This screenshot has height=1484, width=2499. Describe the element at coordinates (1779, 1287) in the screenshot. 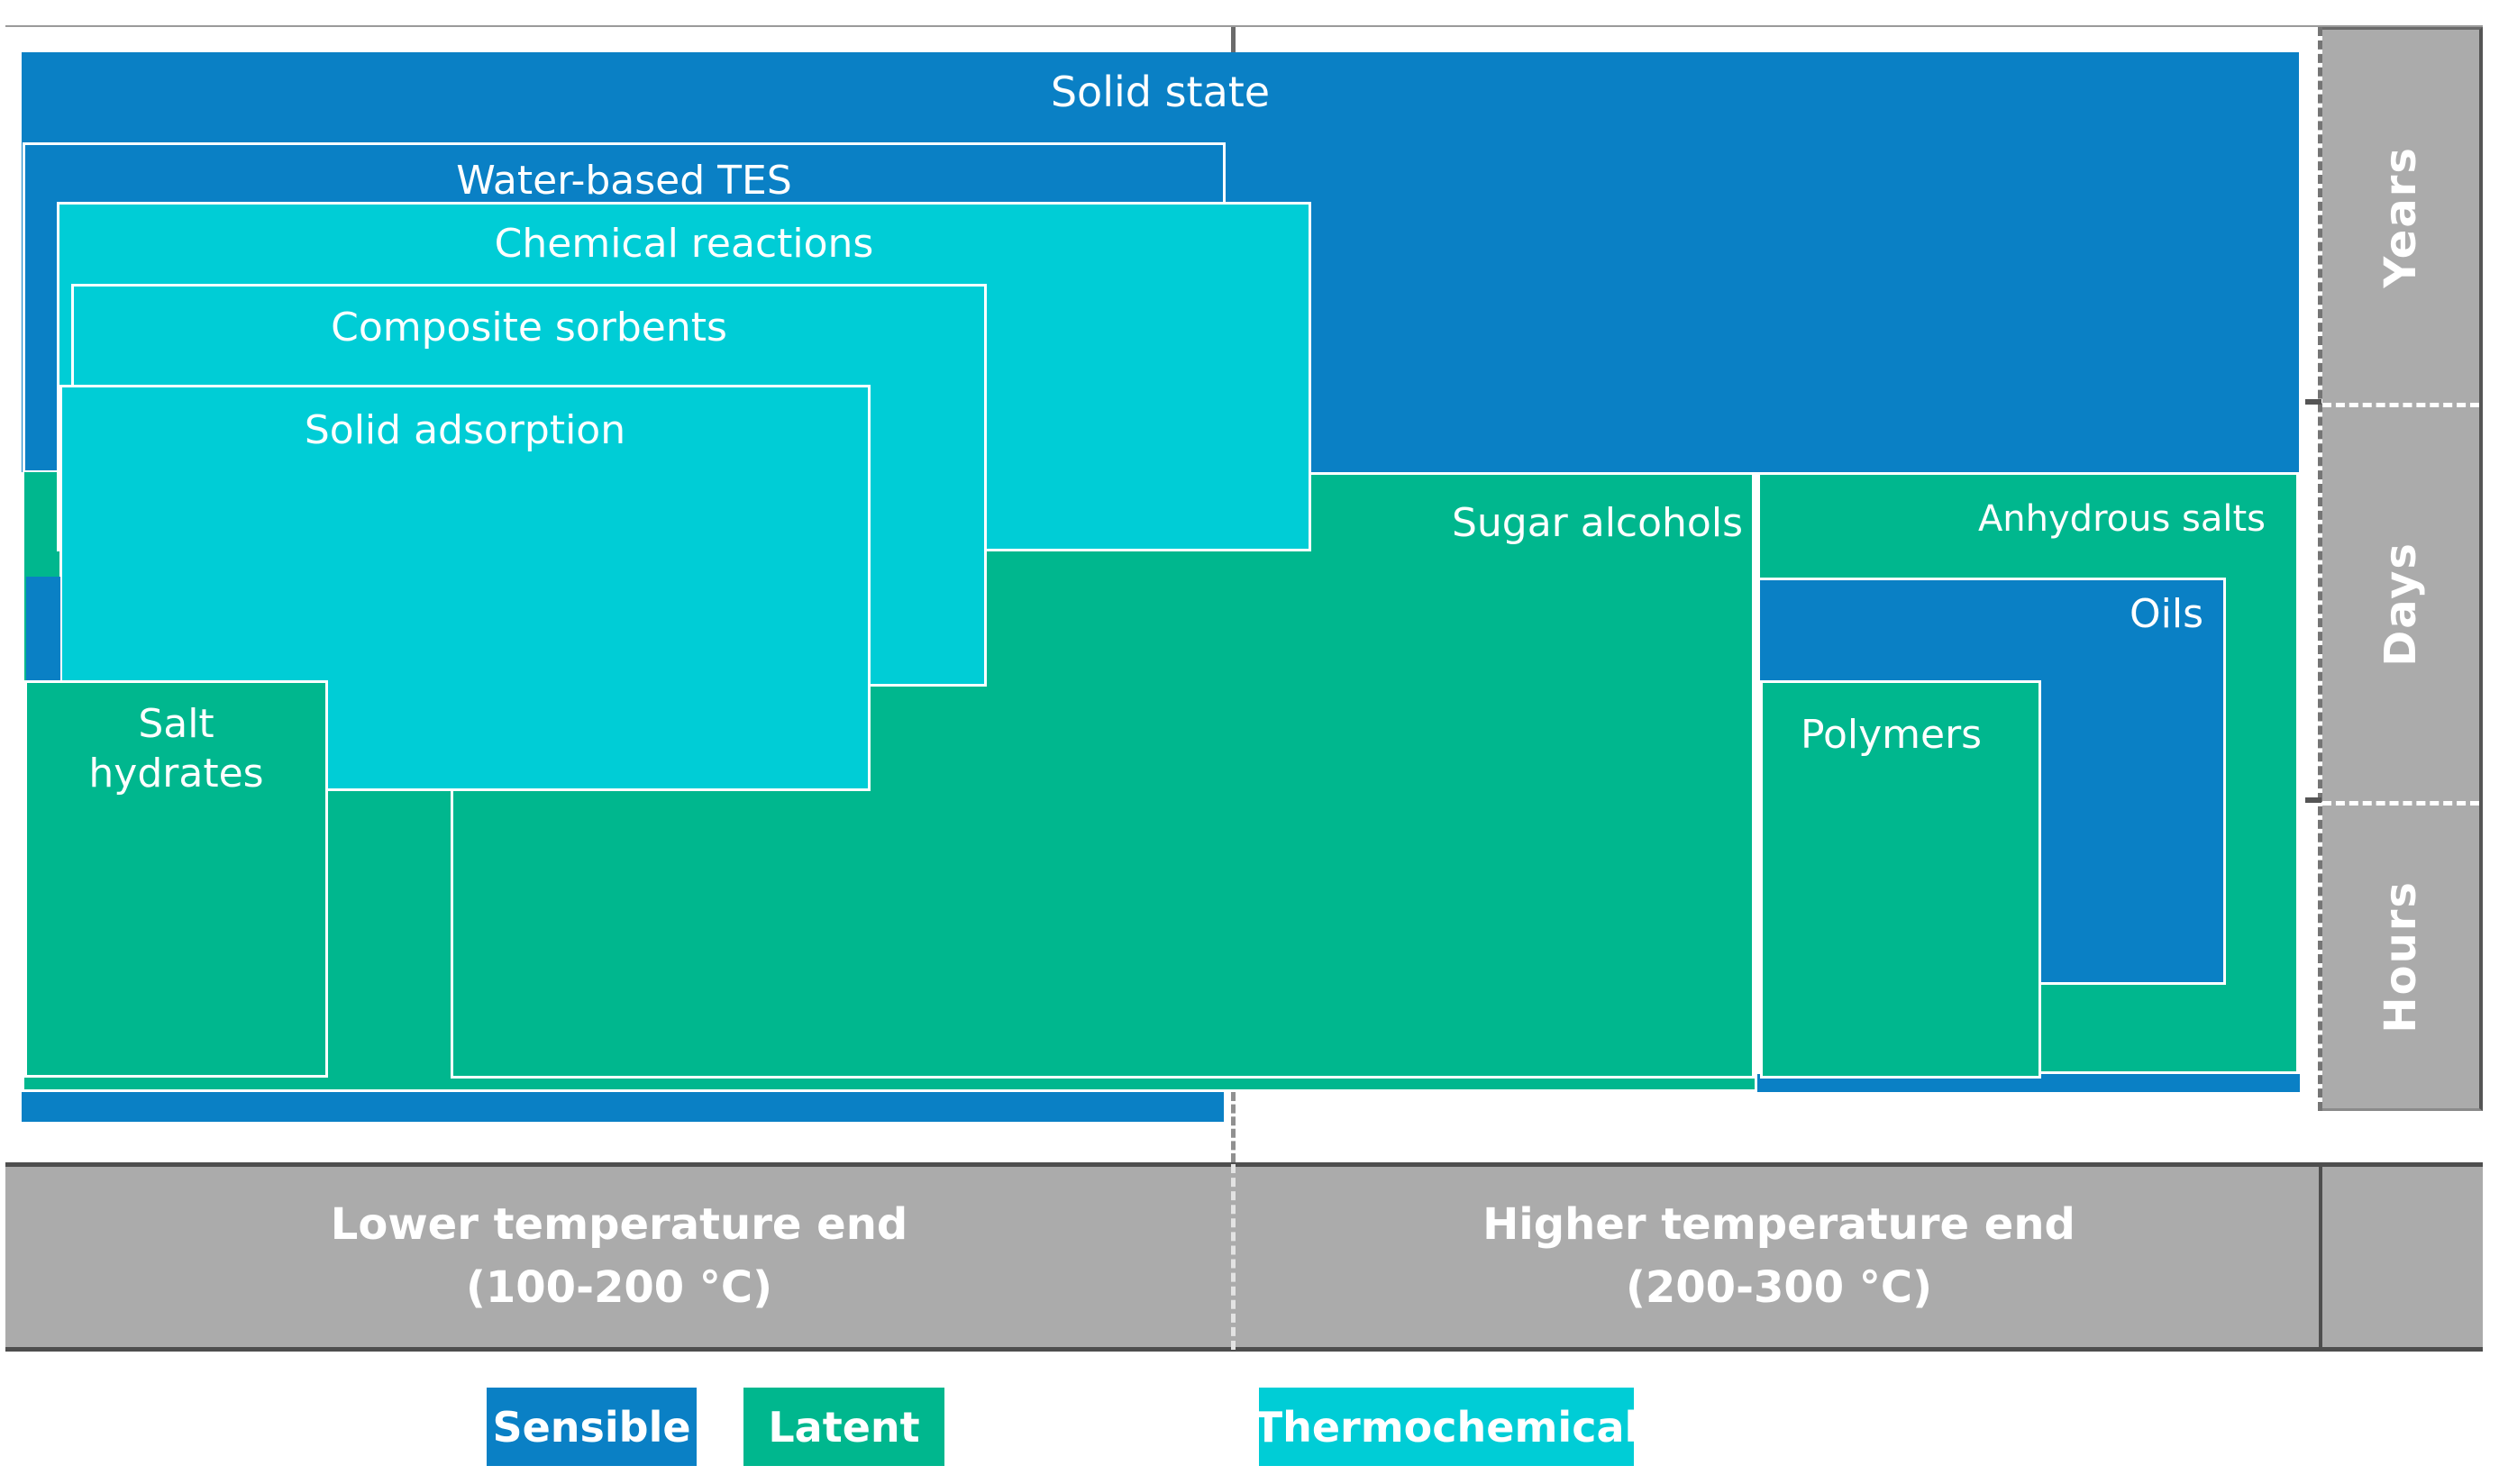

I see `higher-temperature-line2: (200-300 °C)` at that location.